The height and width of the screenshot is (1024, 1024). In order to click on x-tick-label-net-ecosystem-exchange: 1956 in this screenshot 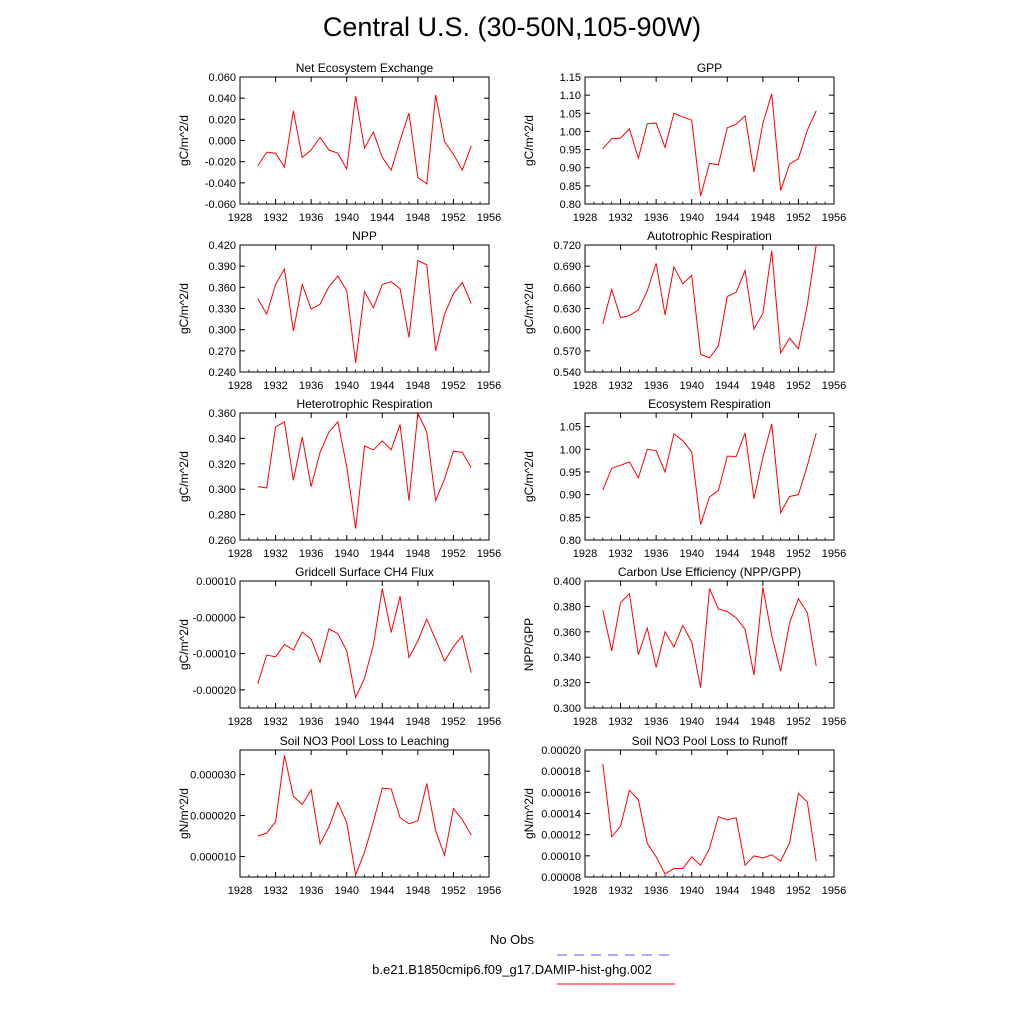, I will do `click(489, 218)`.